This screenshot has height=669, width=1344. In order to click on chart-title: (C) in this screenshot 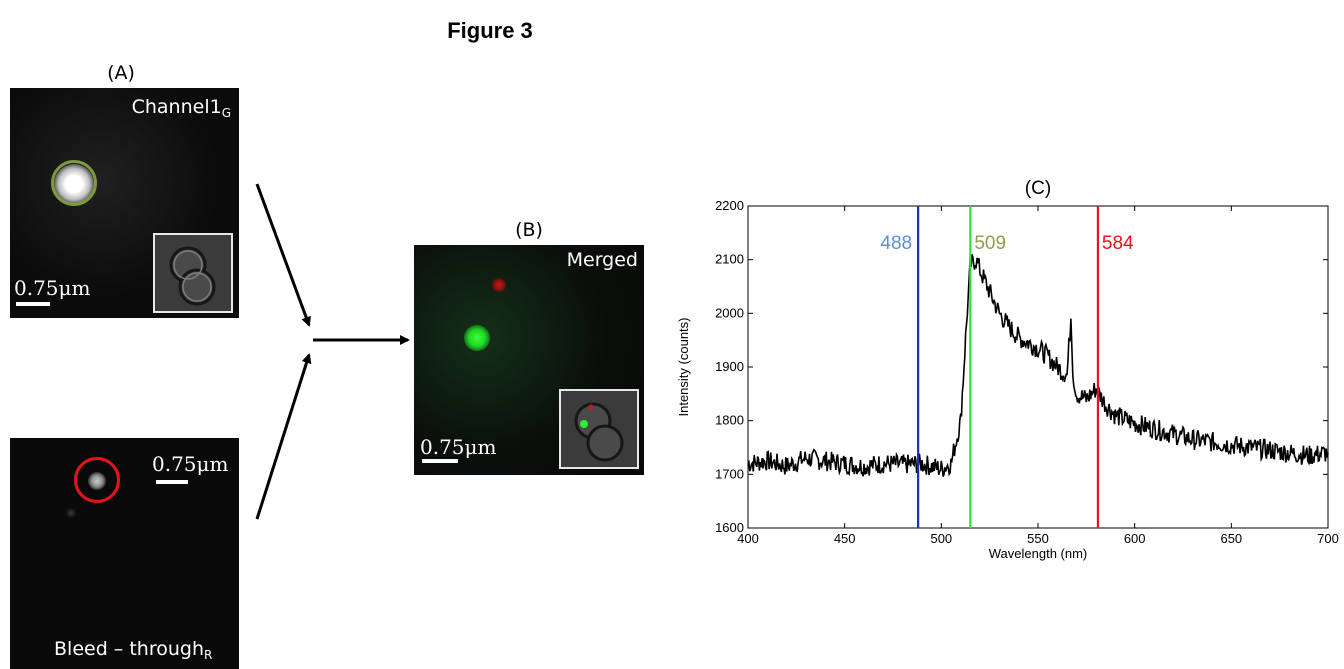, I will do `click(1038, 188)`.